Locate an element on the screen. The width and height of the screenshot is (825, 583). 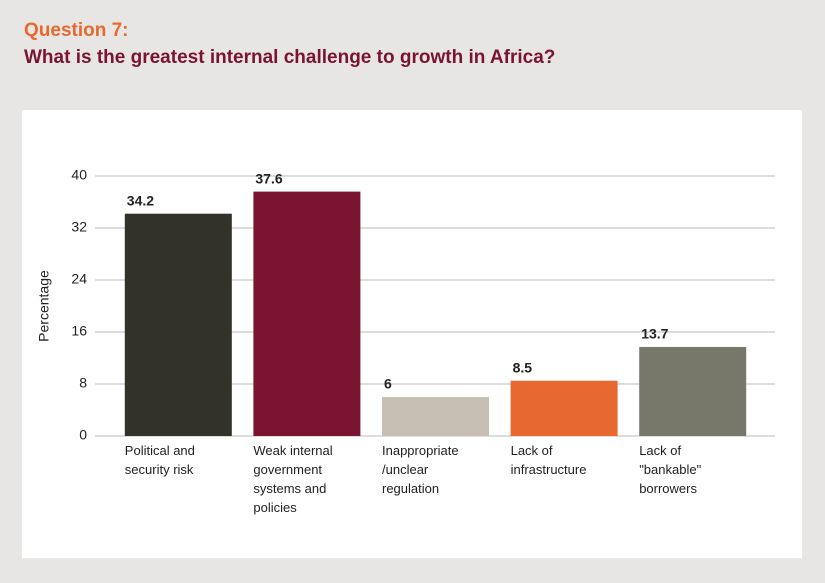
y-tick-label: 0 is located at coordinates (83, 435).